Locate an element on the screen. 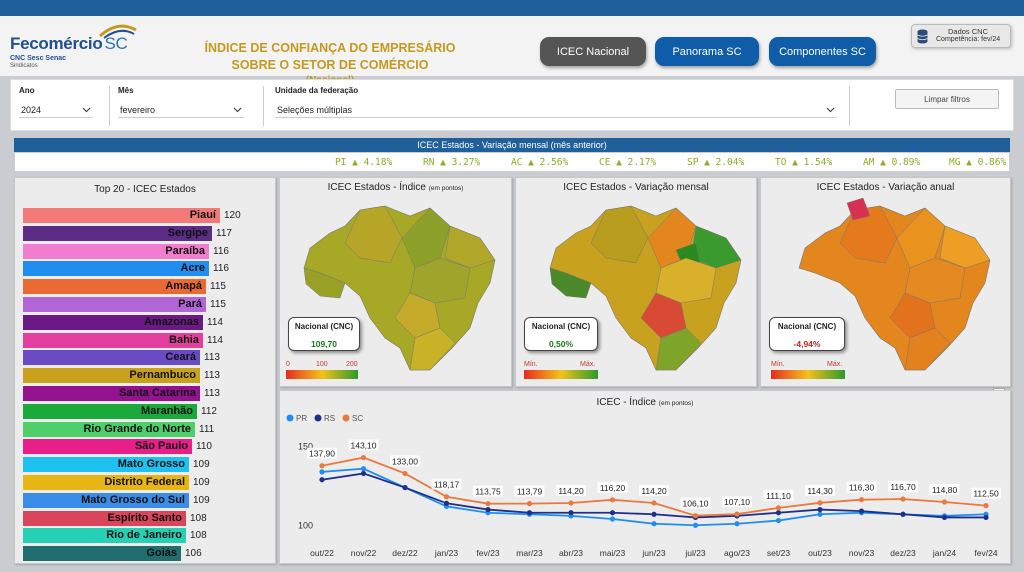 This screenshot has width=1024, height=572. top20-bar-value: 116 is located at coordinates (221, 269).